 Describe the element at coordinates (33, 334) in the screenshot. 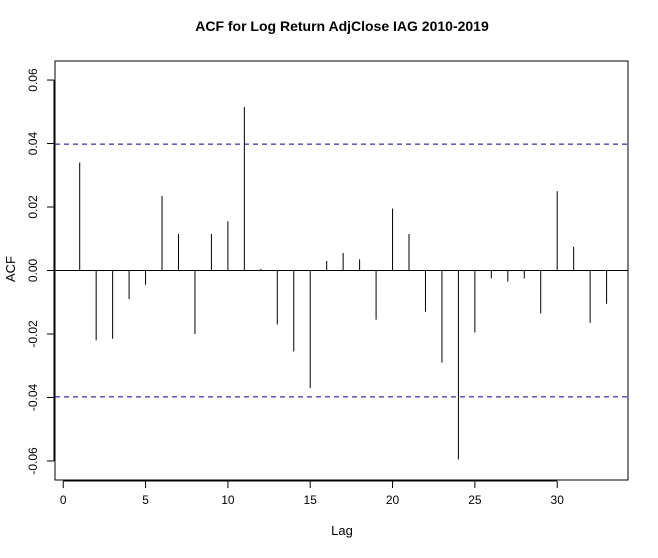

I see `y-tick-label: -0.02` at that location.